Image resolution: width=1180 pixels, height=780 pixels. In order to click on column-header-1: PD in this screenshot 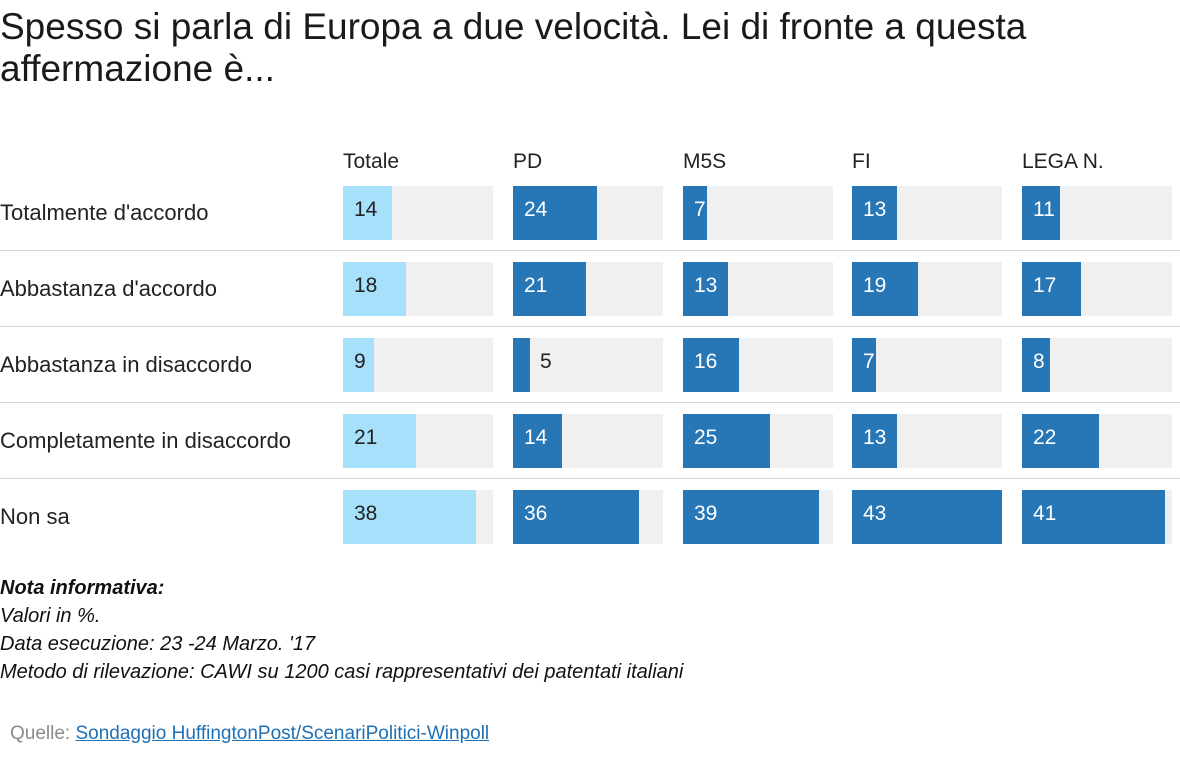, I will do `click(528, 161)`.